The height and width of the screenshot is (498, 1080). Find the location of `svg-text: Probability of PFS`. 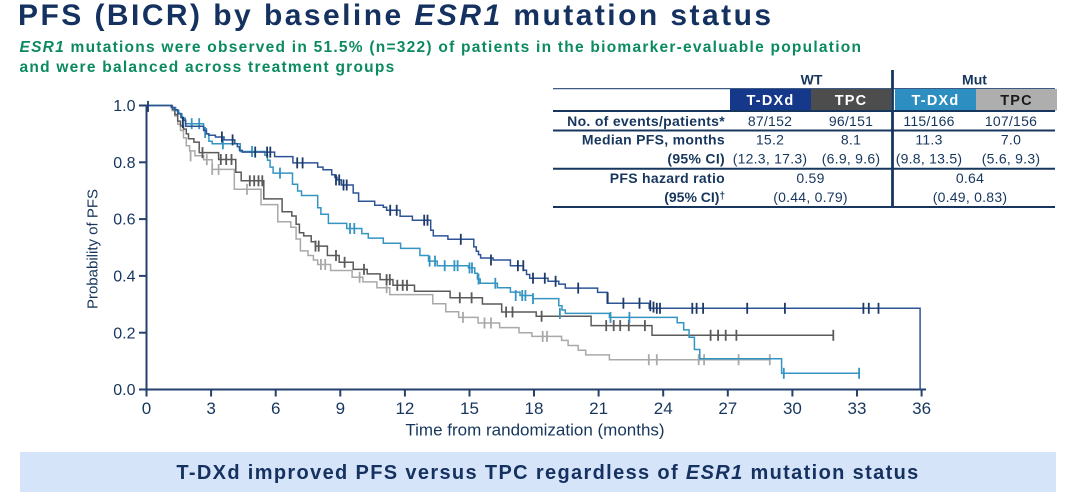

svg-text: Probability of PFS is located at coordinates (93, 249).